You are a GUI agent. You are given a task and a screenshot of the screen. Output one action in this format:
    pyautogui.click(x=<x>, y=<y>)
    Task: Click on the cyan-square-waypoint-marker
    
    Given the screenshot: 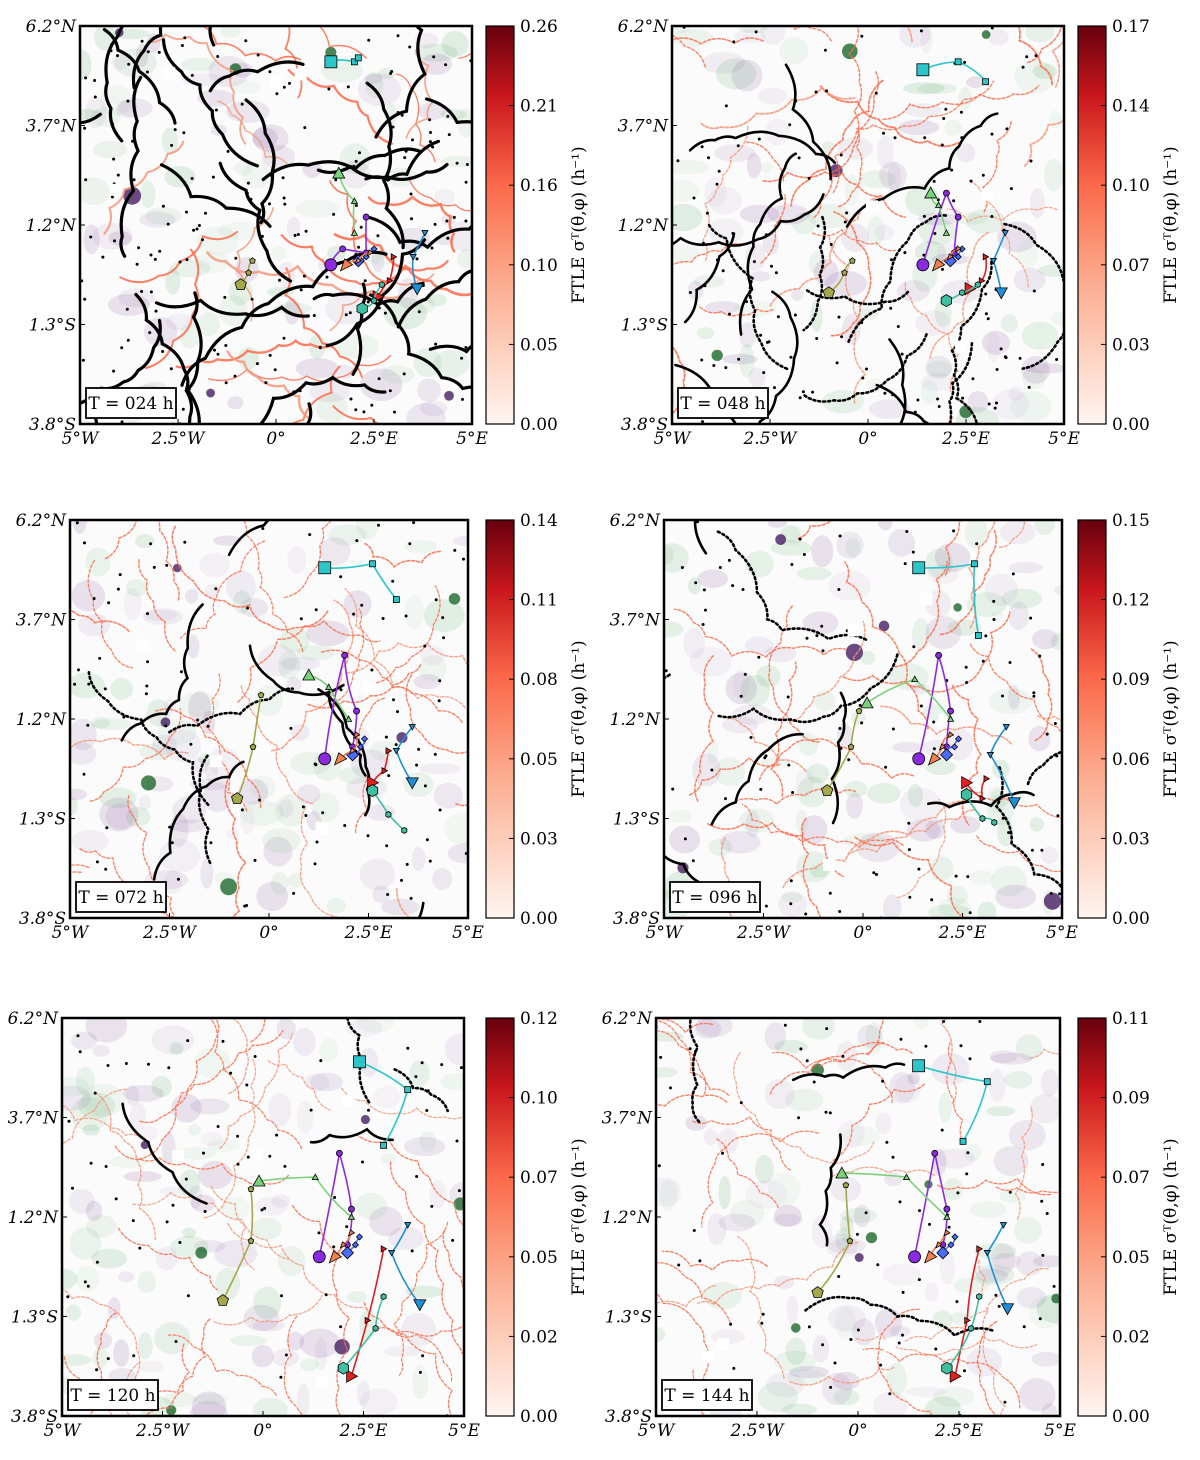 What is the action you would take?
    pyautogui.click(x=987, y=1082)
    